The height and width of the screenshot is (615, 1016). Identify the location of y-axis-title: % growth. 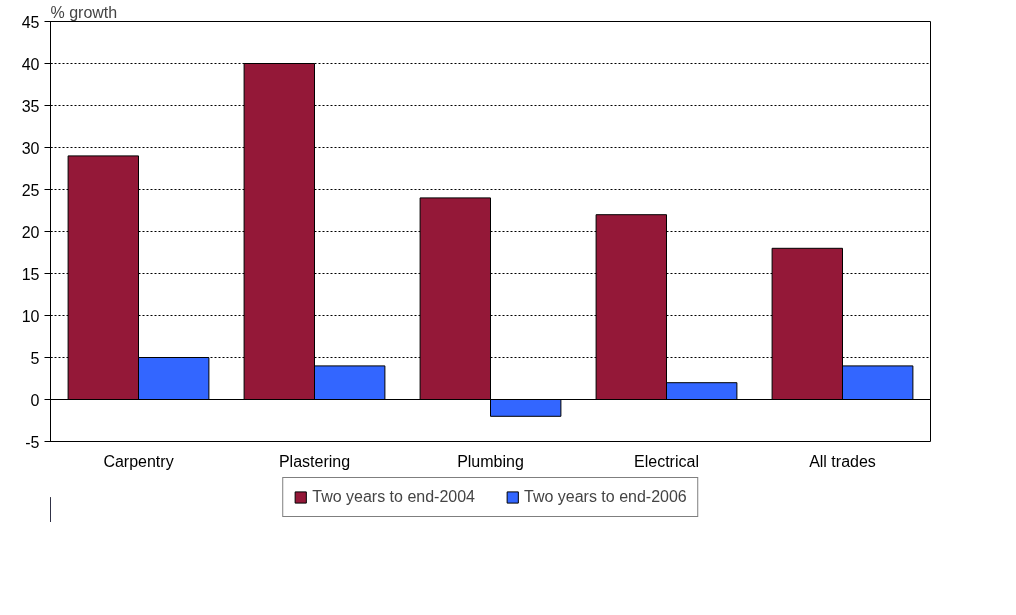
(84, 12).